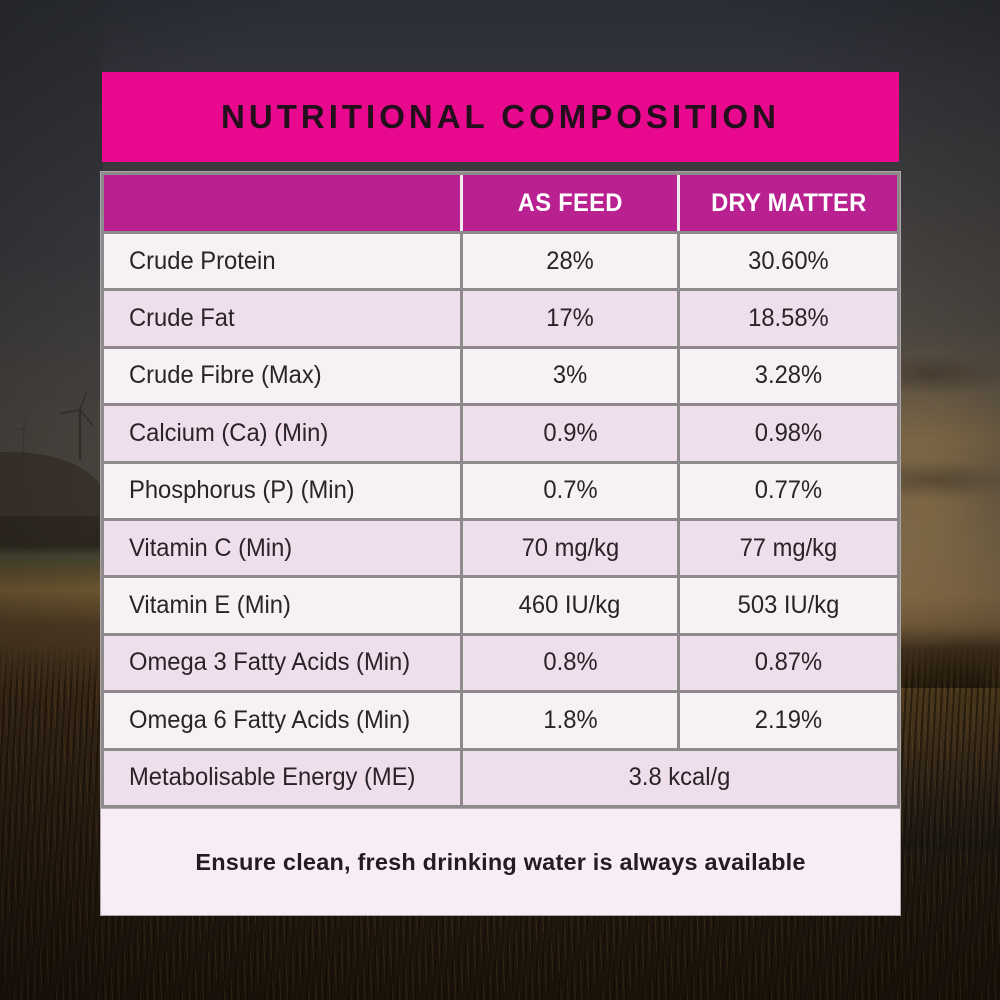  Describe the element at coordinates (788, 663) in the screenshot. I see `dry-matter-value: 0.87%` at that location.